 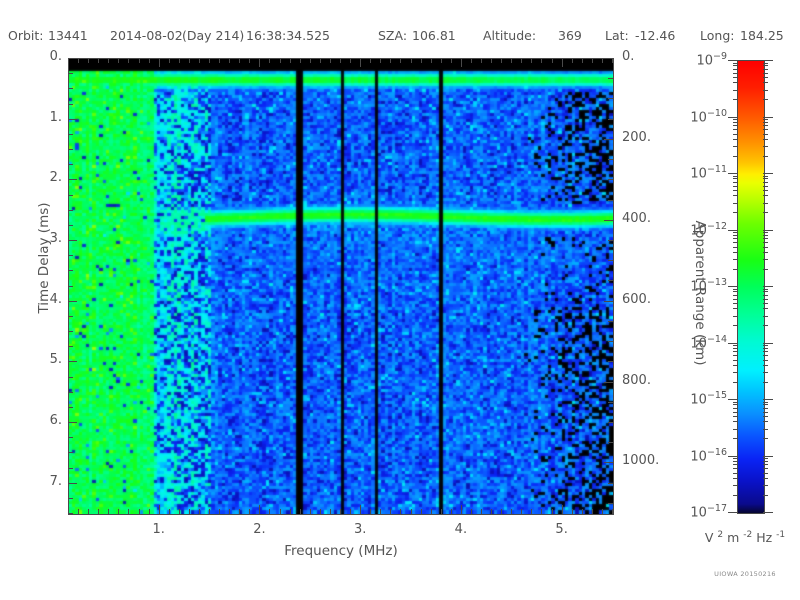 What do you see at coordinates (26, 35) in the screenshot?
I see `orbit-label: Orbit:` at bounding box center [26, 35].